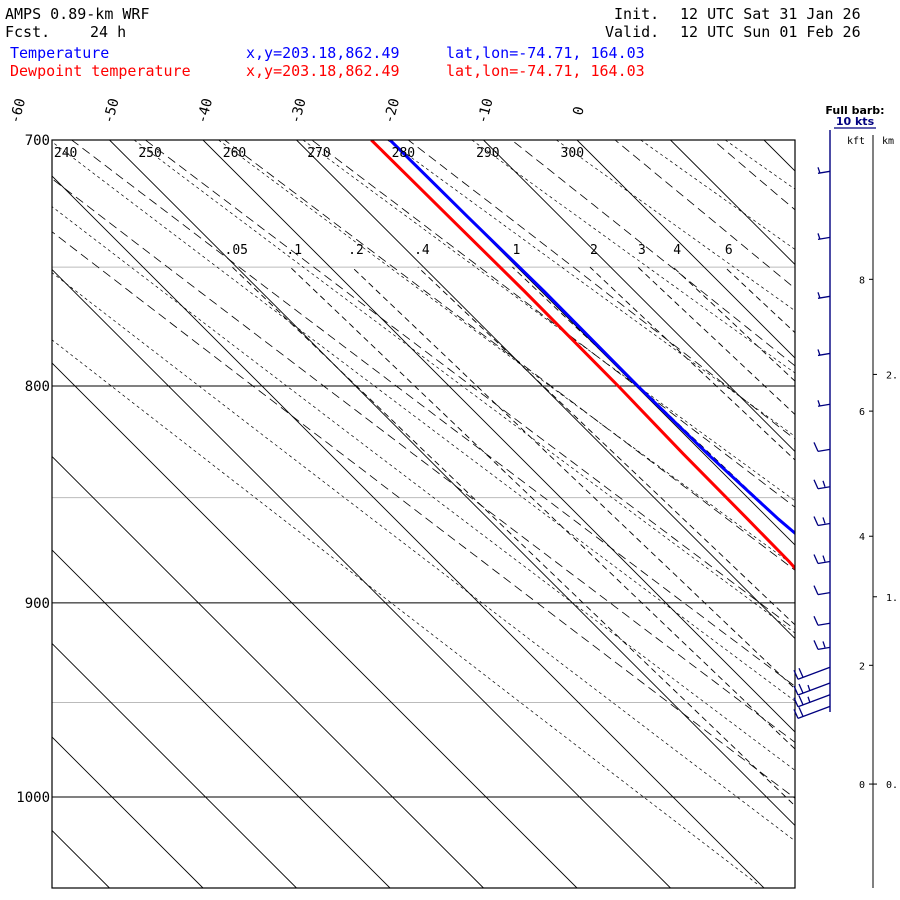 The width and height of the screenshot is (900, 900). I want to click on theta-label-260: 260, so click(234, 153).